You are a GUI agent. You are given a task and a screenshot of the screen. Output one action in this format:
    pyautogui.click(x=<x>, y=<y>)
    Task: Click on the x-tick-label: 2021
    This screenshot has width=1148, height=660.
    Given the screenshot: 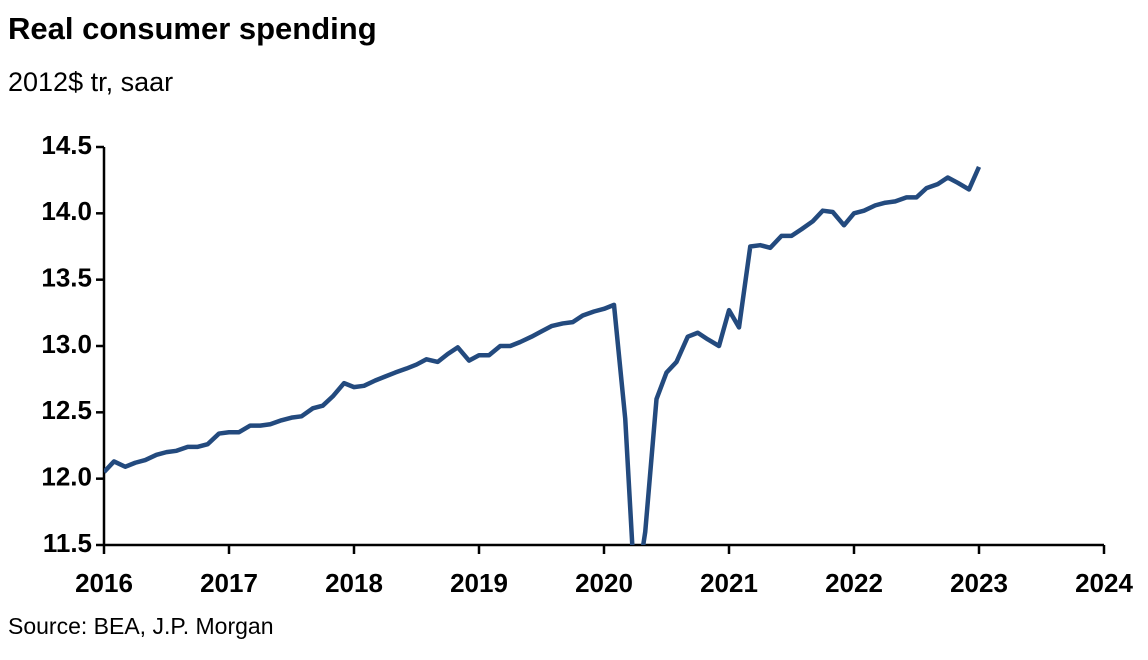 What is the action you would take?
    pyautogui.click(x=729, y=583)
    